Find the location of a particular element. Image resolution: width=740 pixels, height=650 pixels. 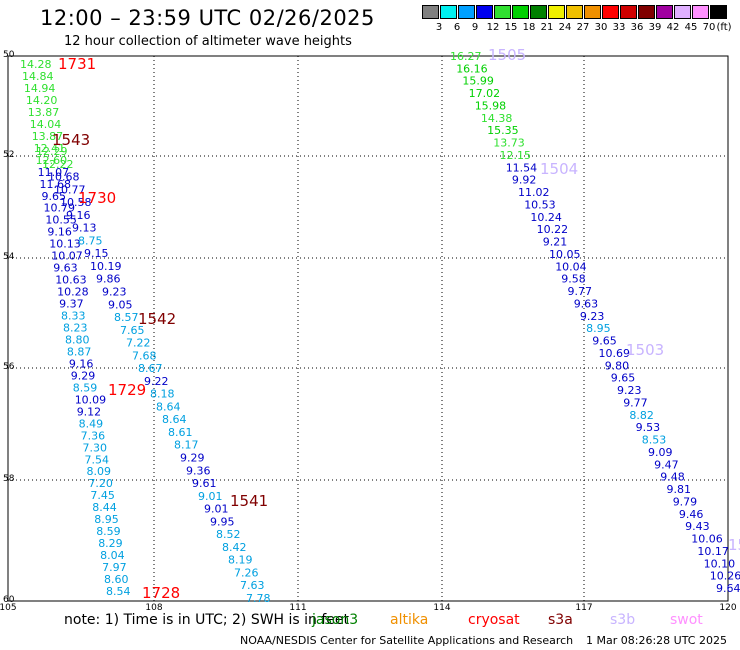

map-title: 12:00 – 23:59 UTC 02/26/2025 is located at coordinates (207, 18).